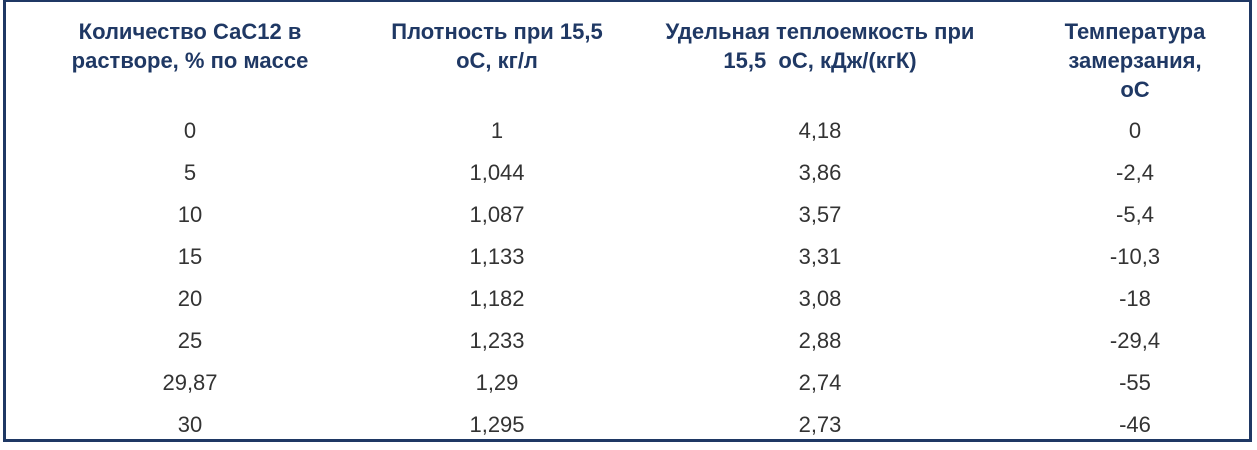 The height and width of the screenshot is (450, 1257). What do you see at coordinates (1135, 89) in the screenshot?
I see `header-cell: оС` at bounding box center [1135, 89].